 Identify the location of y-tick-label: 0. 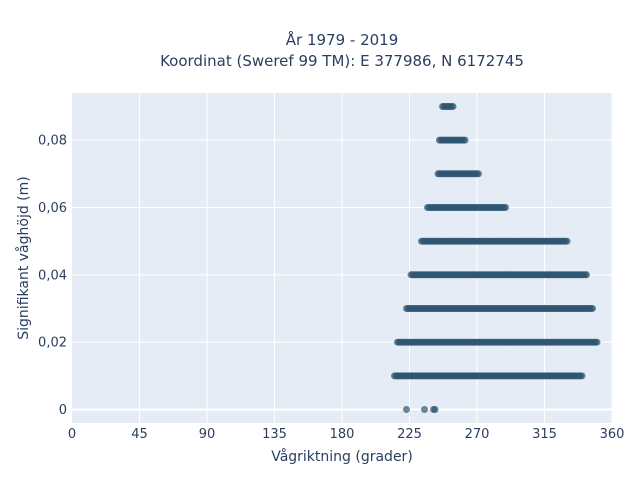
(63, 410).